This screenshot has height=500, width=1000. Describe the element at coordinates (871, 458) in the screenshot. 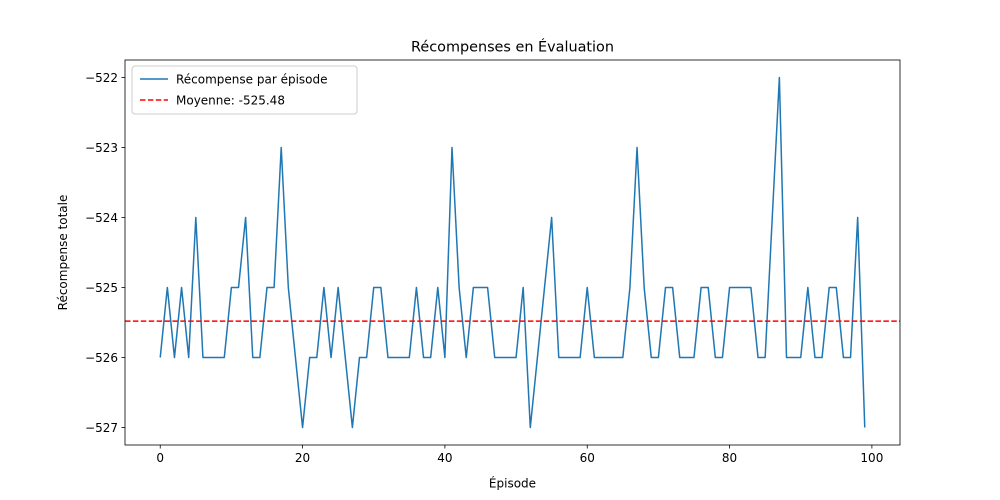

I see `x-tick-label: 100` at that location.